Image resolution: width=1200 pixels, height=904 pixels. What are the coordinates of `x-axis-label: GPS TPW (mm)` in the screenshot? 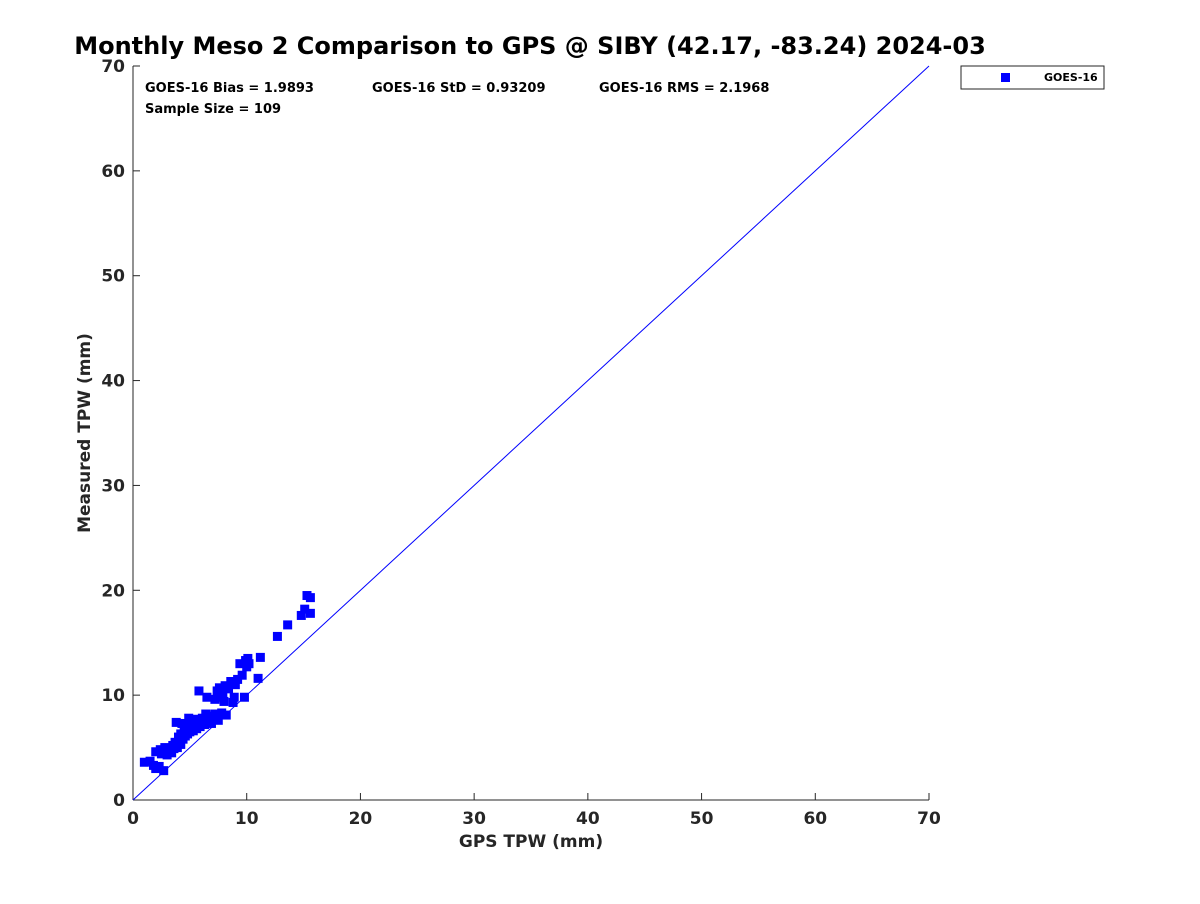 It's located at (531, 842).